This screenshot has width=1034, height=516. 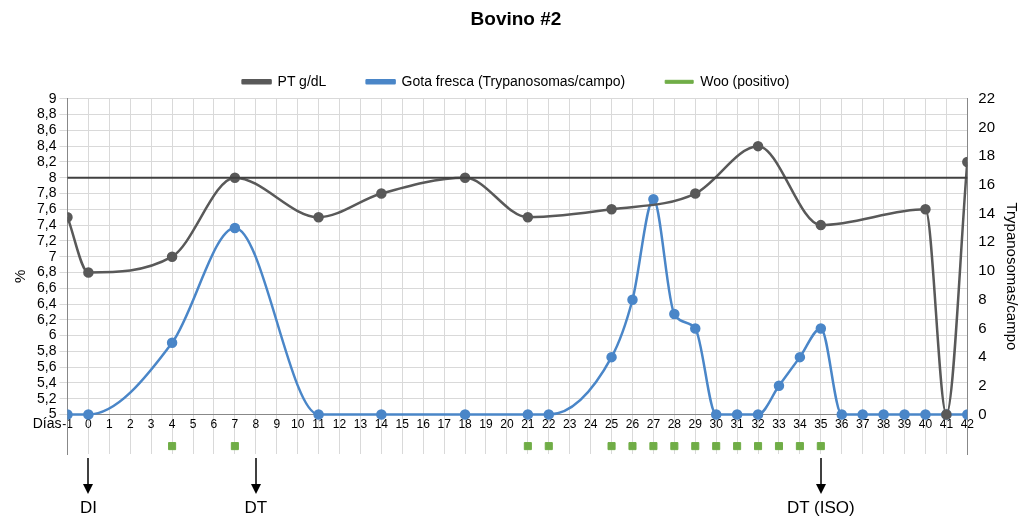 I want to click on x-tick-label: 7, so click(x=235, y=424).